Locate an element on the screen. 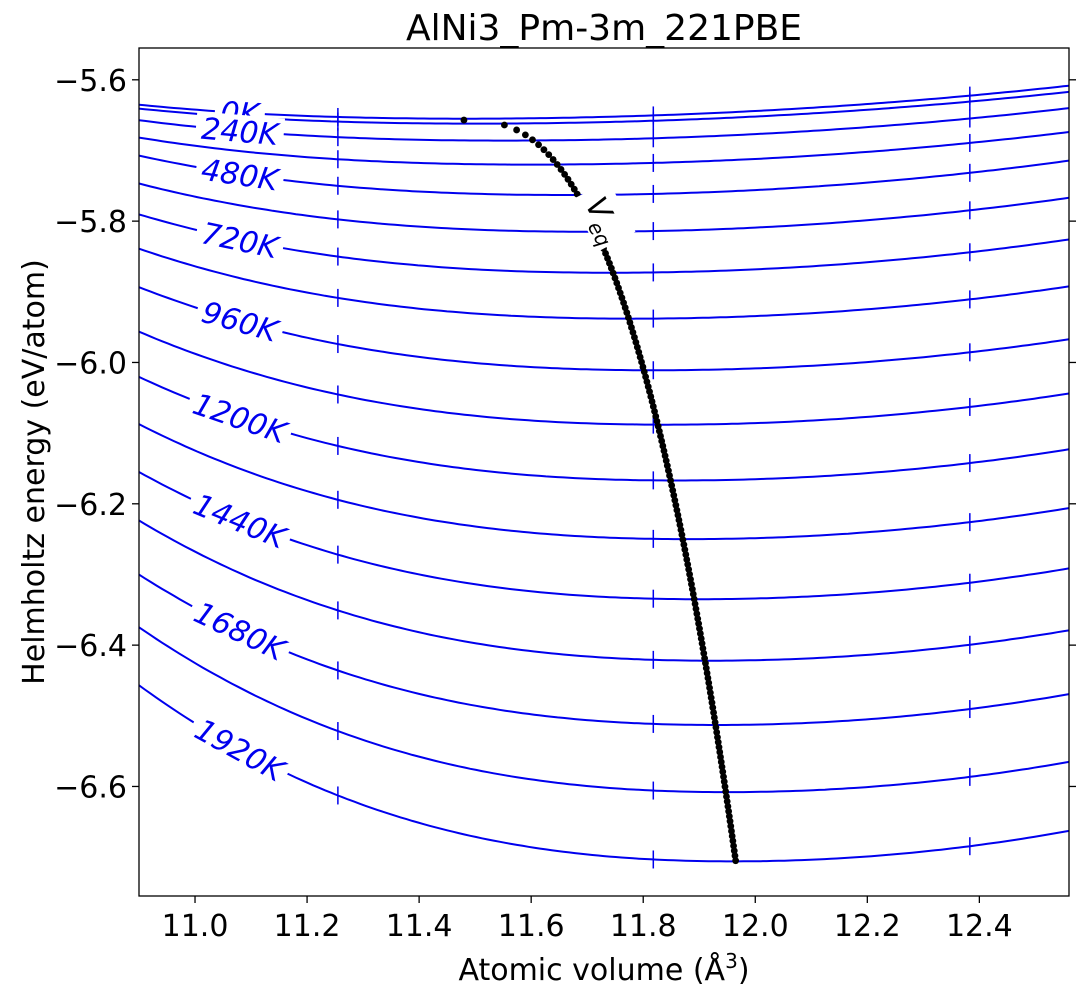 This screenshot has width=1082, height=994. contour-label-text: 720K is located at coordinates (240, 241).